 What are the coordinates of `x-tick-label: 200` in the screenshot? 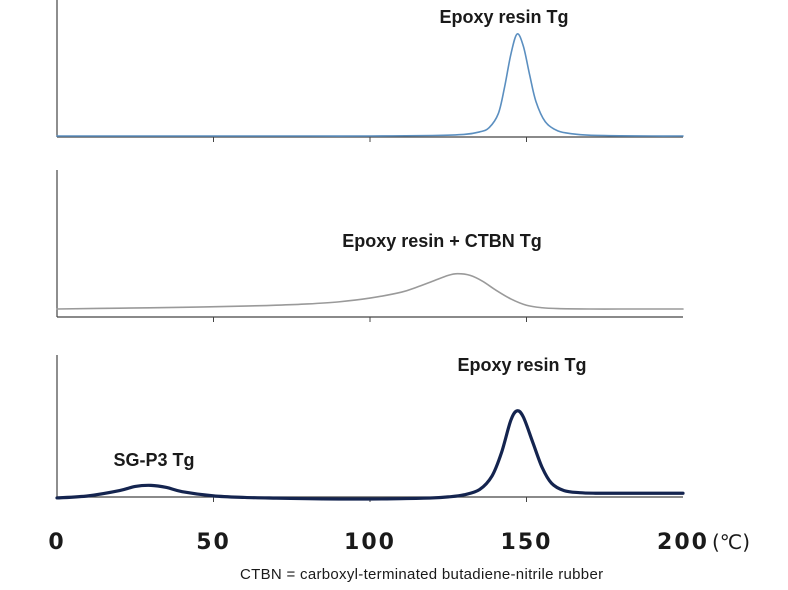 It's located at (683, 542).